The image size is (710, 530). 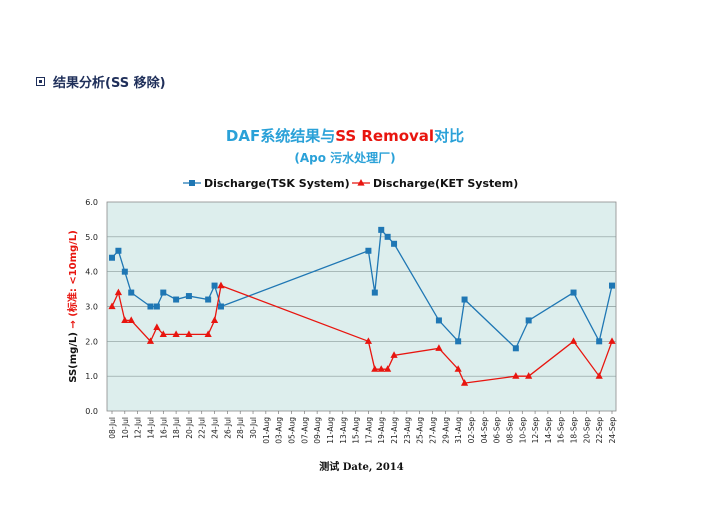 What do you see at coordinates (215, 428) in the screenshot?
I see `x-tick-label: 24-Jul` at bounding box center [215, 428].